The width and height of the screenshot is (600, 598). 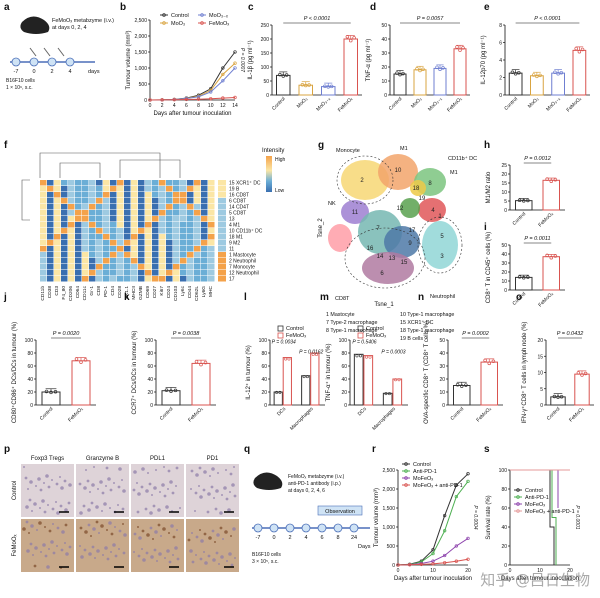 What do you see at coordinates (175, 390) in the screenshot?
I see `dot-k` at bounding box center [175, 390].